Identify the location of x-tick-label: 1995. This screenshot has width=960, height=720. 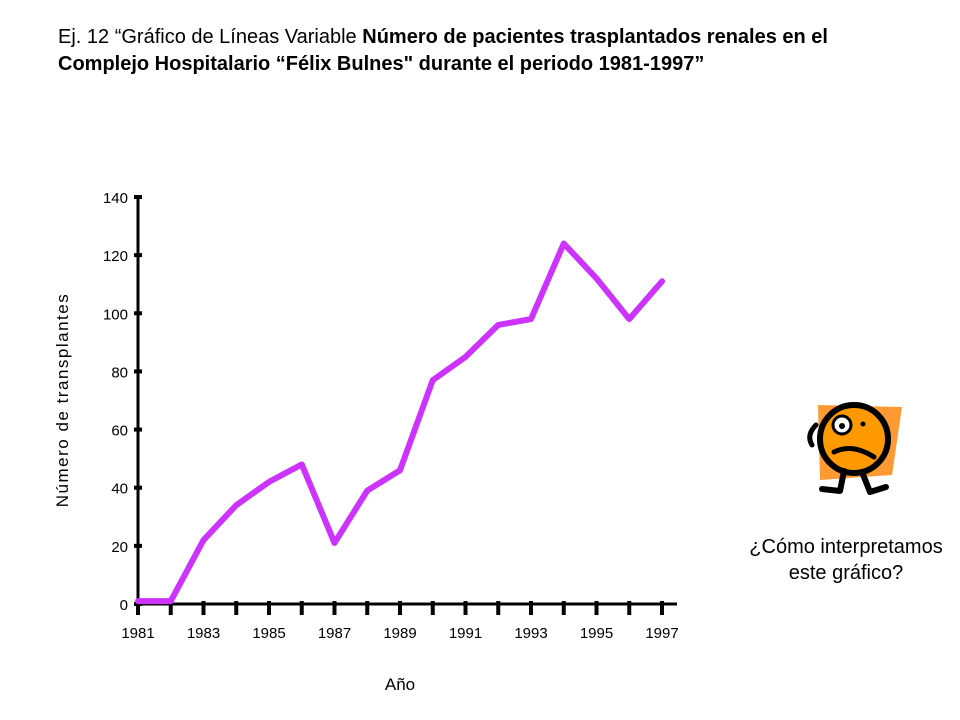
(596, 633).